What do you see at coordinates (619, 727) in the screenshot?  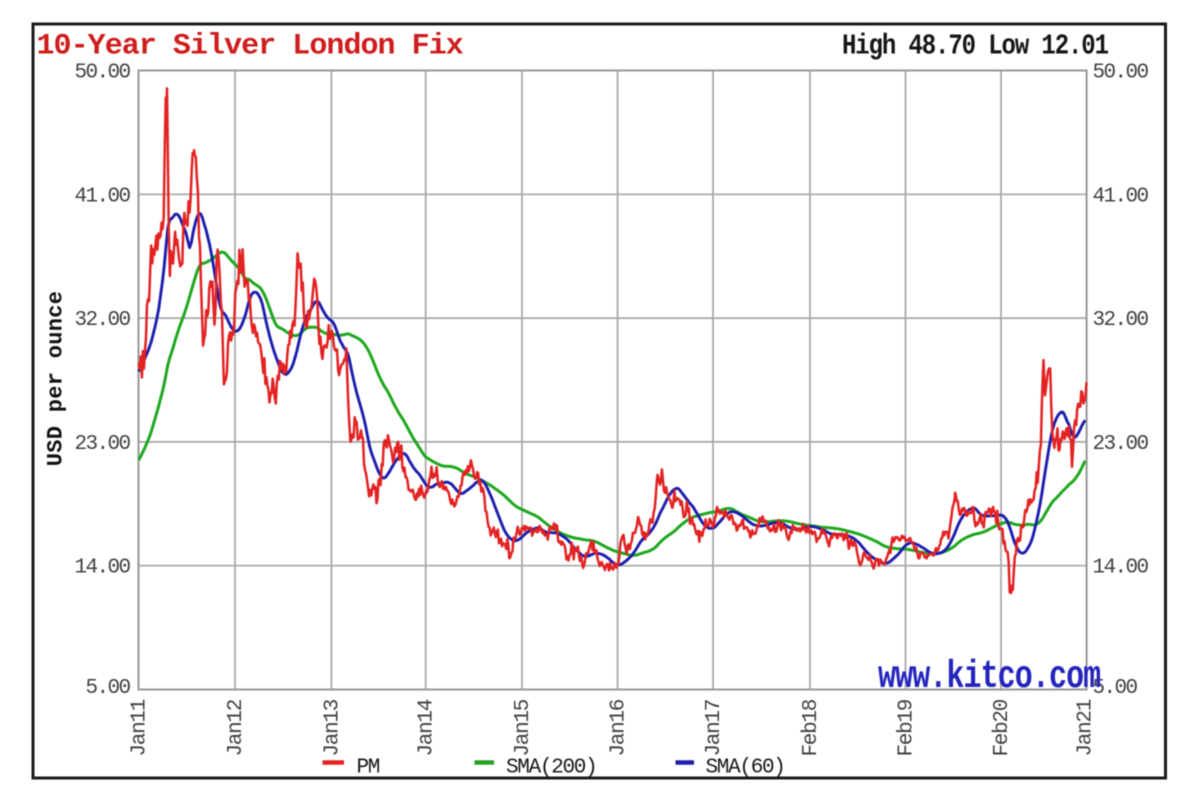 I see `svg-text: Jan16` at bounding box center [619, 727].